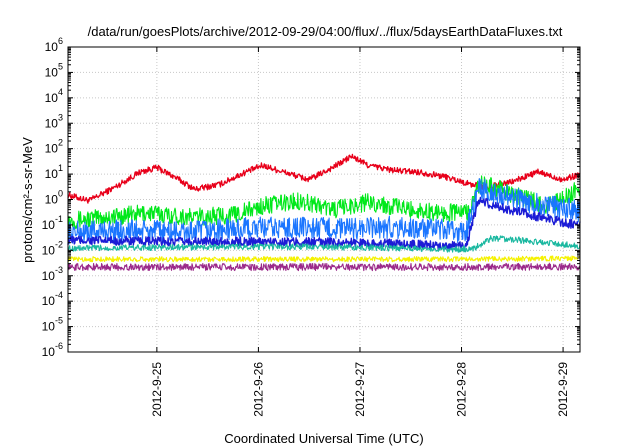 This screenshot has height=448, width=640. What do you see at coordinates (54, 172) in the screenshot?
I see `y-tick-label: 10¹` at bounding box center [54, 172].